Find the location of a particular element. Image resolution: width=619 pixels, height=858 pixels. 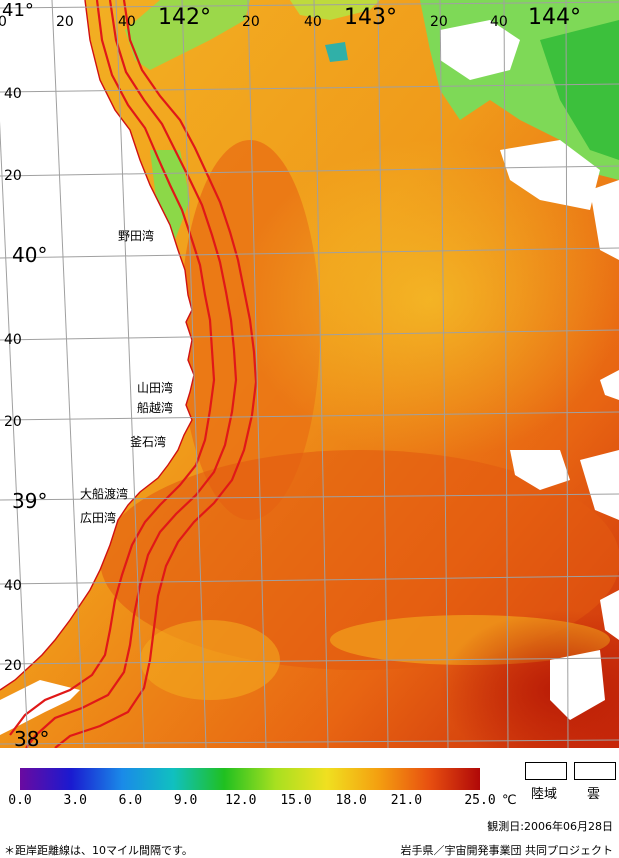

lat-label: 38° is located at coordinates (31, 737).